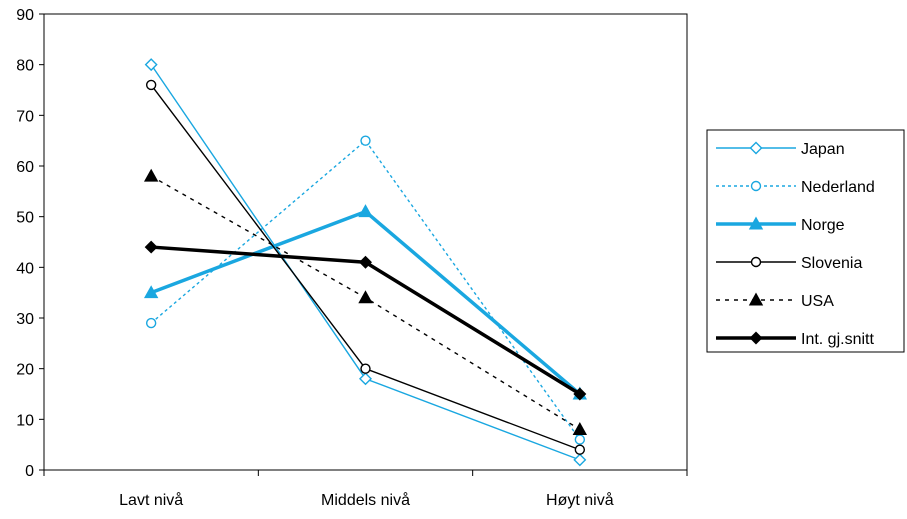 Image resolution: width=907 pixels, height=519 pixels. I want to click on legend-marker-int-gj-snitt, so click(756, 338).